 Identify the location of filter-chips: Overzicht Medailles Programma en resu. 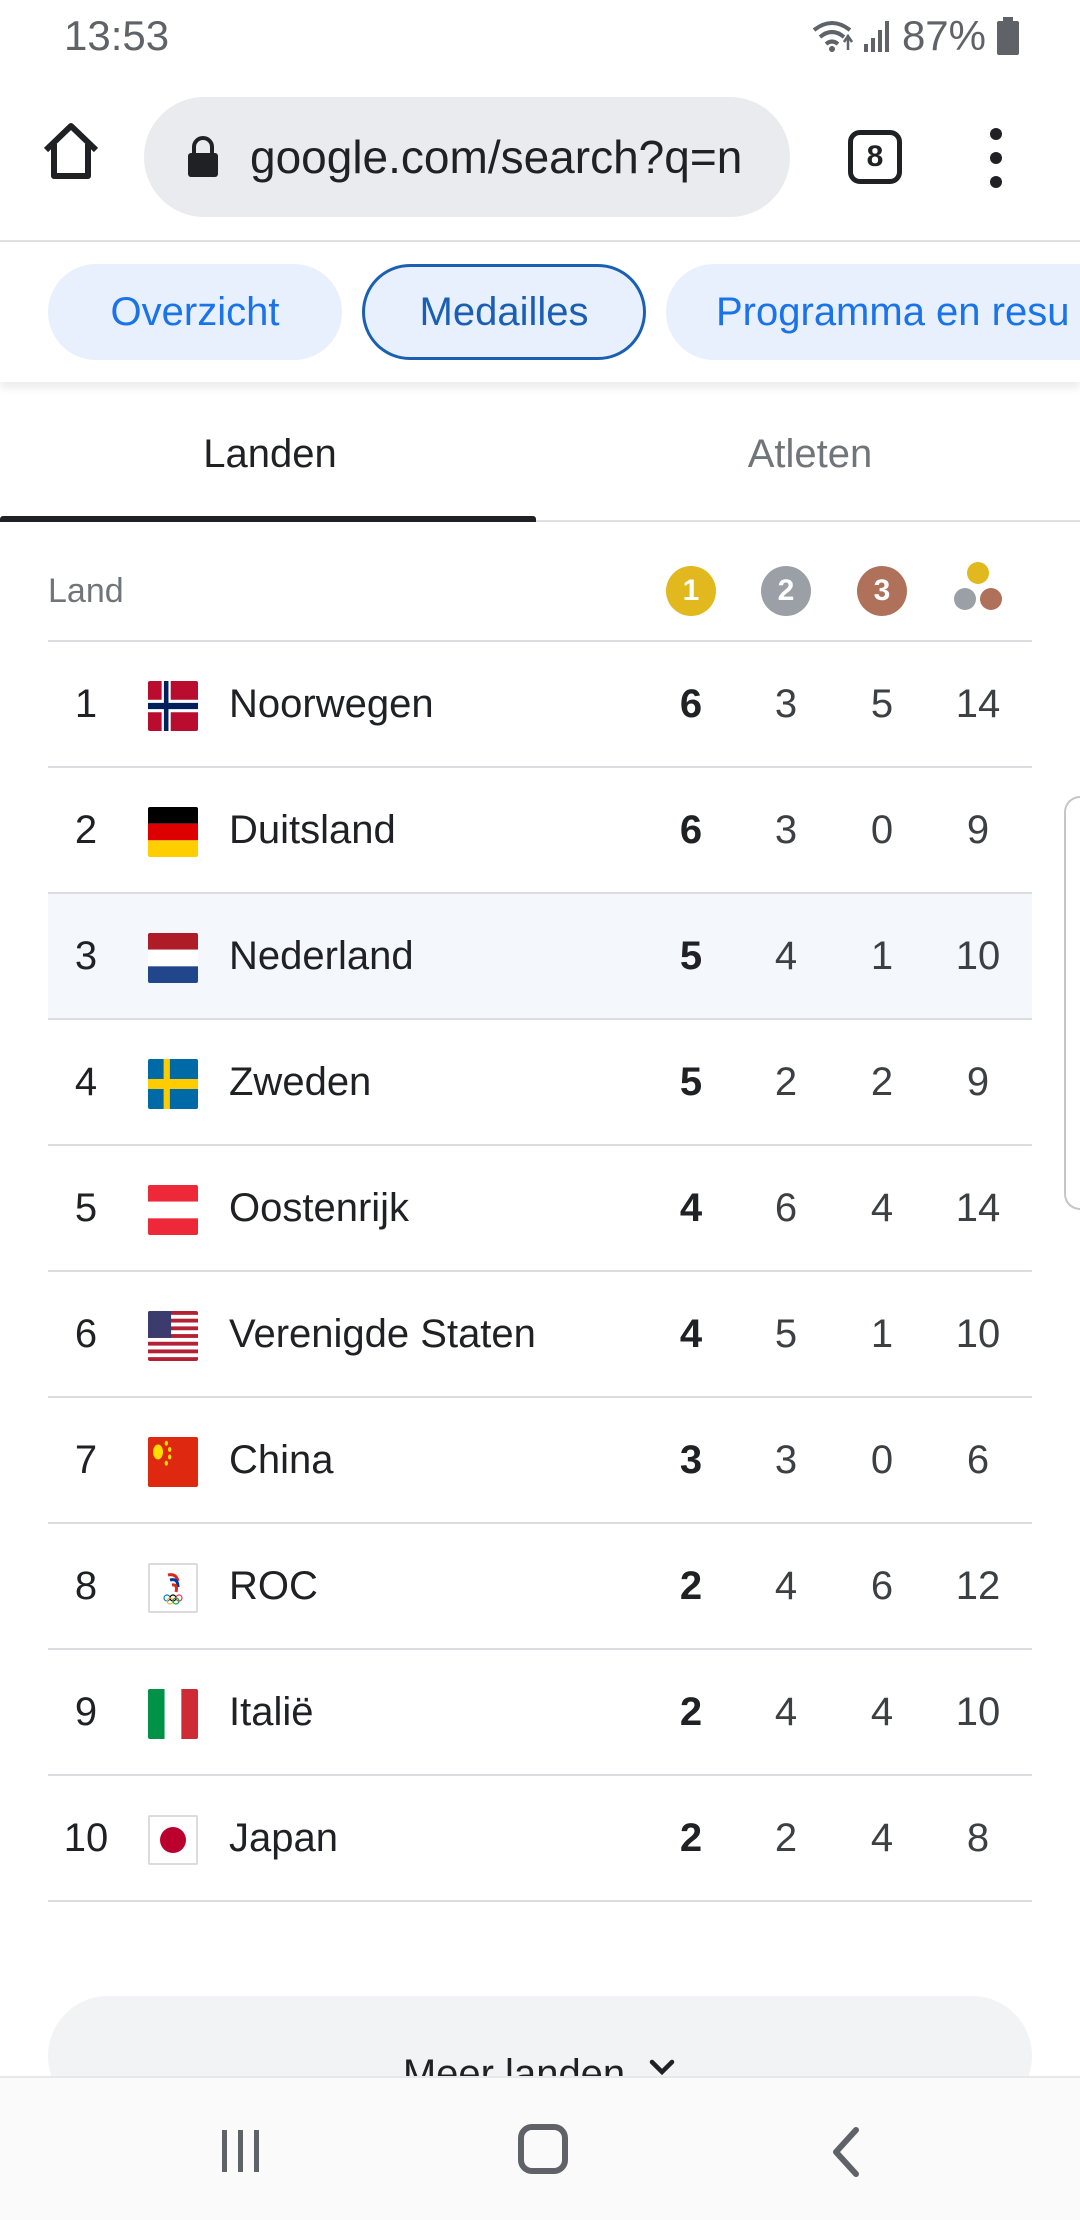
(540, 312).